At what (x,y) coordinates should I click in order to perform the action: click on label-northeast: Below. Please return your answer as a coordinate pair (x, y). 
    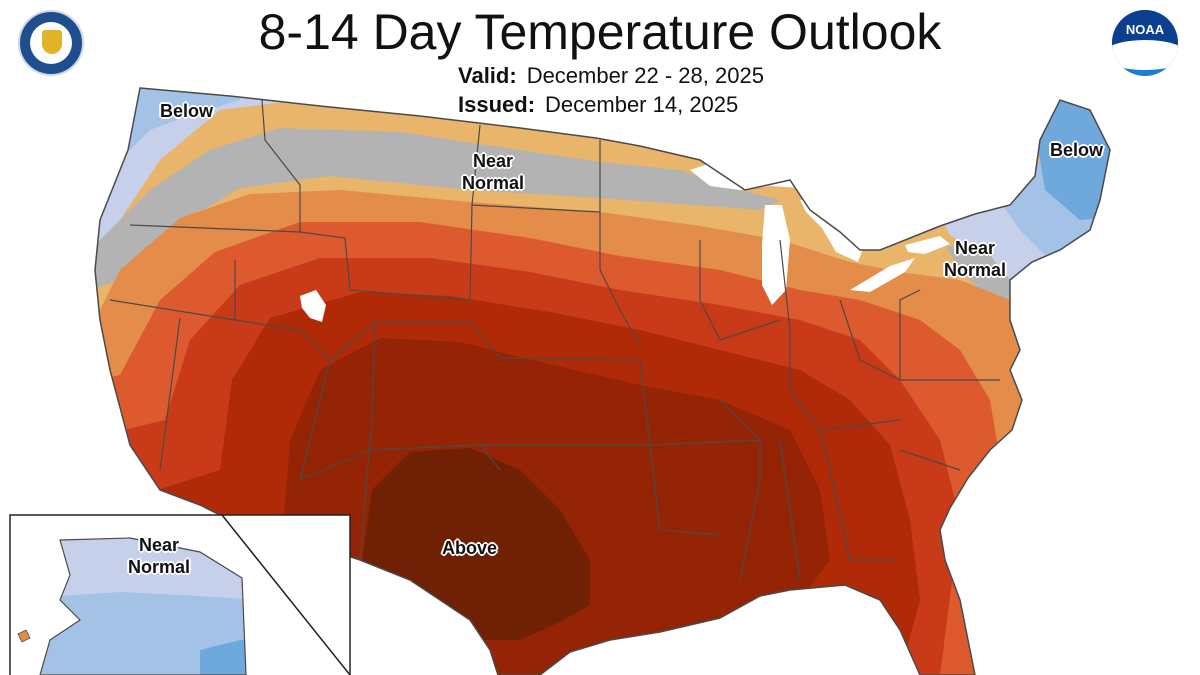
    Looking at the image, I should click on (1077, 150).